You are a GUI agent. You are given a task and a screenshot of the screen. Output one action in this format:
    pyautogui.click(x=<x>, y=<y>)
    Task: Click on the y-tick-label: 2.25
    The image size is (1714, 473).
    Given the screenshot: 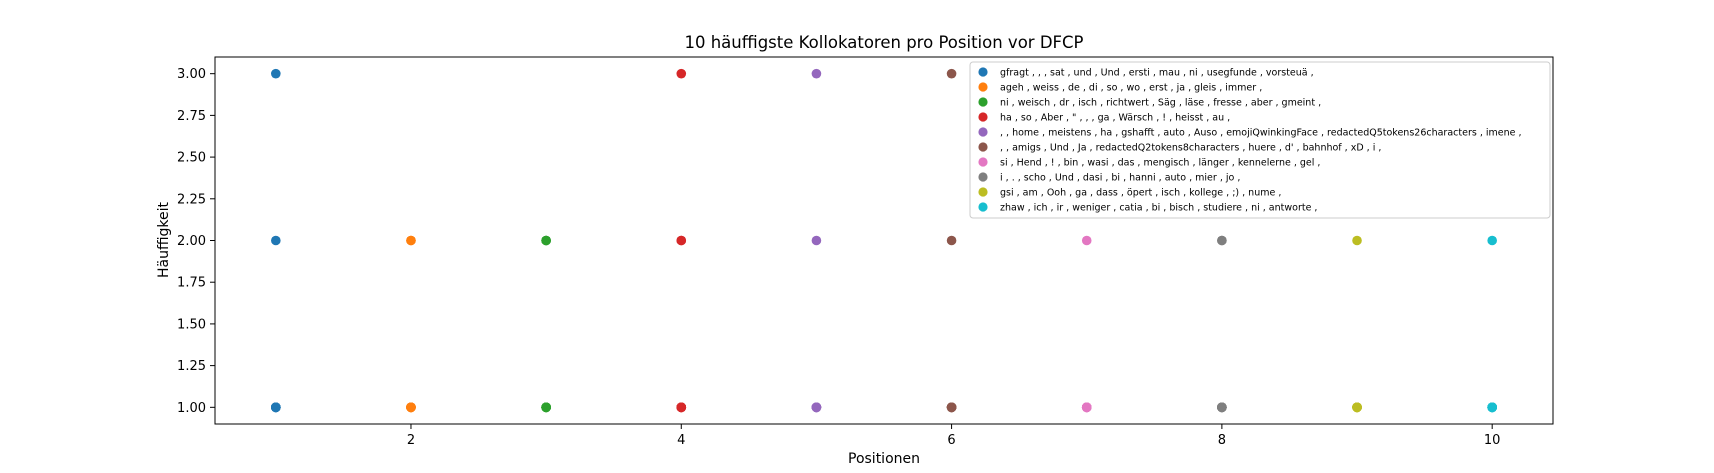 What is the action you would take?
    pyautogui.click(x=191, y=199)
    